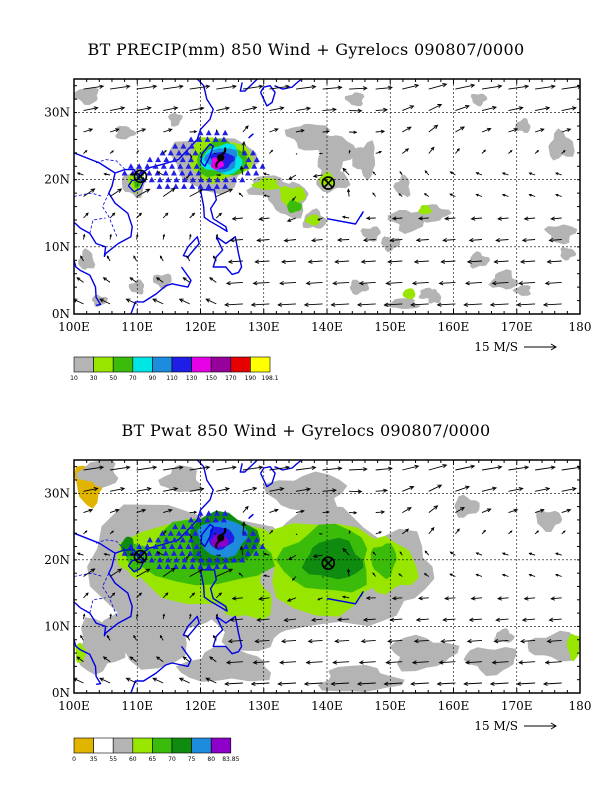 The height and width of the screenshot is (792, 612). What do you see at coordinates (219, 576) in the screenshot?
I see `coastlines` at bounding box center [219, 576].